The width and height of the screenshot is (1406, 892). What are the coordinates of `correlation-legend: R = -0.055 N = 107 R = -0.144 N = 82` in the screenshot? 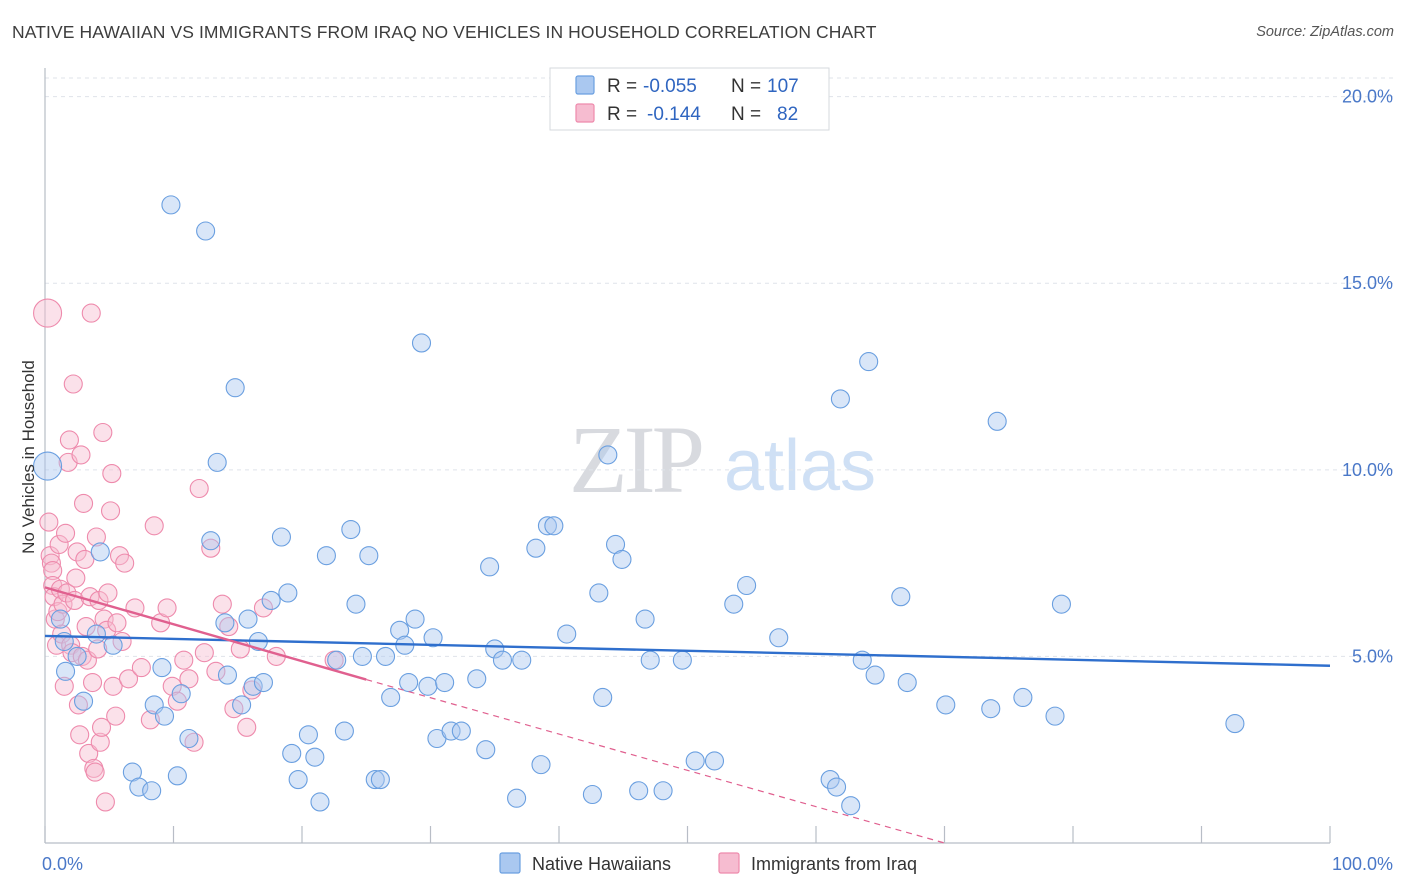 It's located at (689, 99).